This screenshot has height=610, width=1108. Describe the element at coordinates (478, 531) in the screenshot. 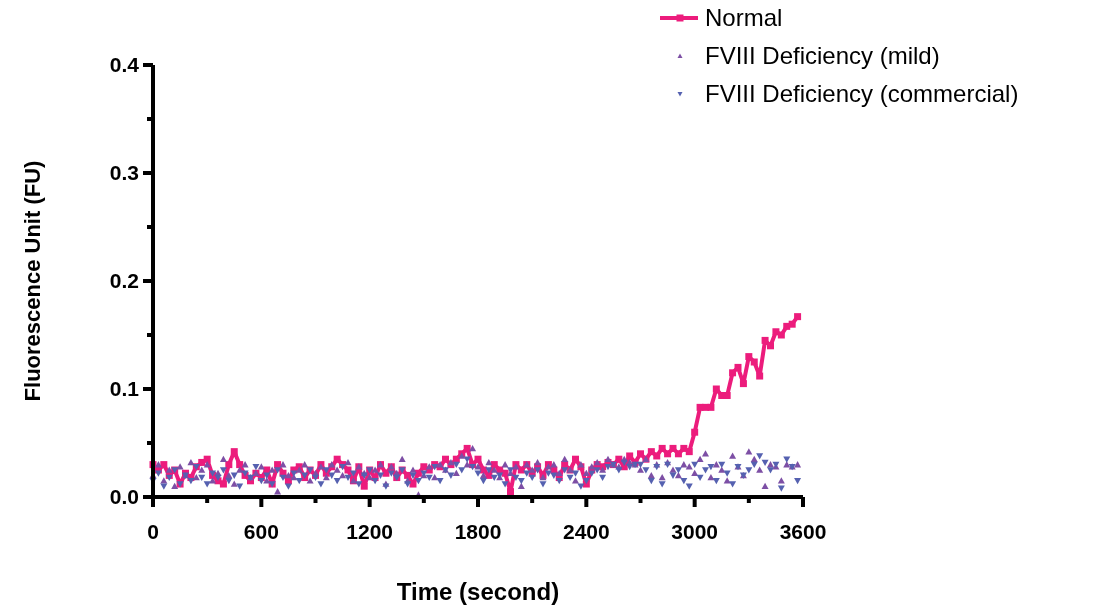

I see `x-tick-label: 1800` at that location.